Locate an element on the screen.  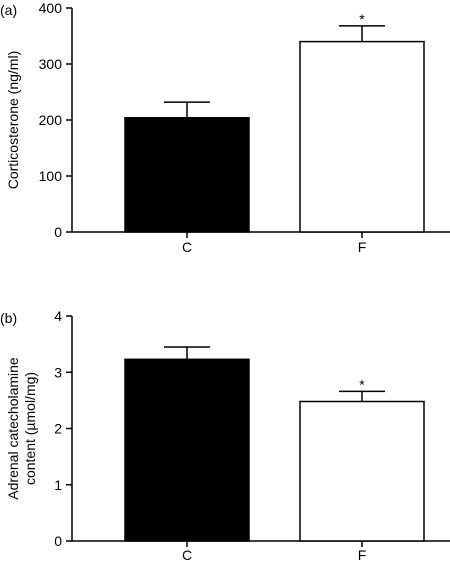
y-tick-label: 300 is located at coordinates (51, 64).